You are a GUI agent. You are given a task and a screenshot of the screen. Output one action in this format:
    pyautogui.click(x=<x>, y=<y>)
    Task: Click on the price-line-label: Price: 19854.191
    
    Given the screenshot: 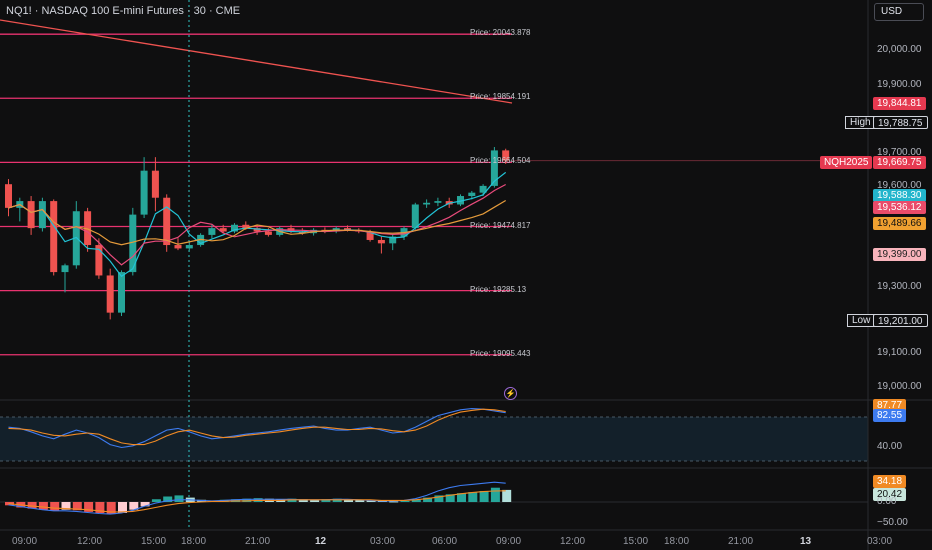 What is the action you would take?
    pyautogui.click(x=500, y=96)
    